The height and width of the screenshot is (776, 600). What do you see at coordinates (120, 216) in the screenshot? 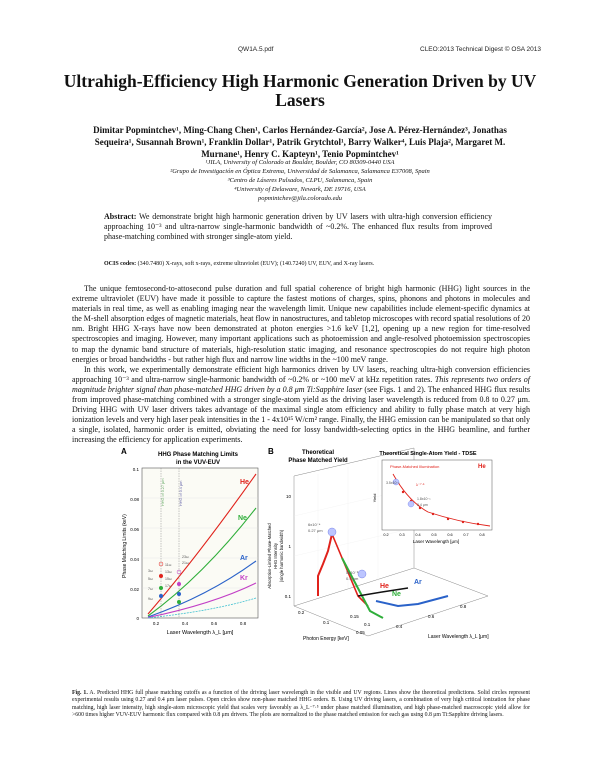
I see `abstract-label: Abstract:` at bounding box center [120, 216].